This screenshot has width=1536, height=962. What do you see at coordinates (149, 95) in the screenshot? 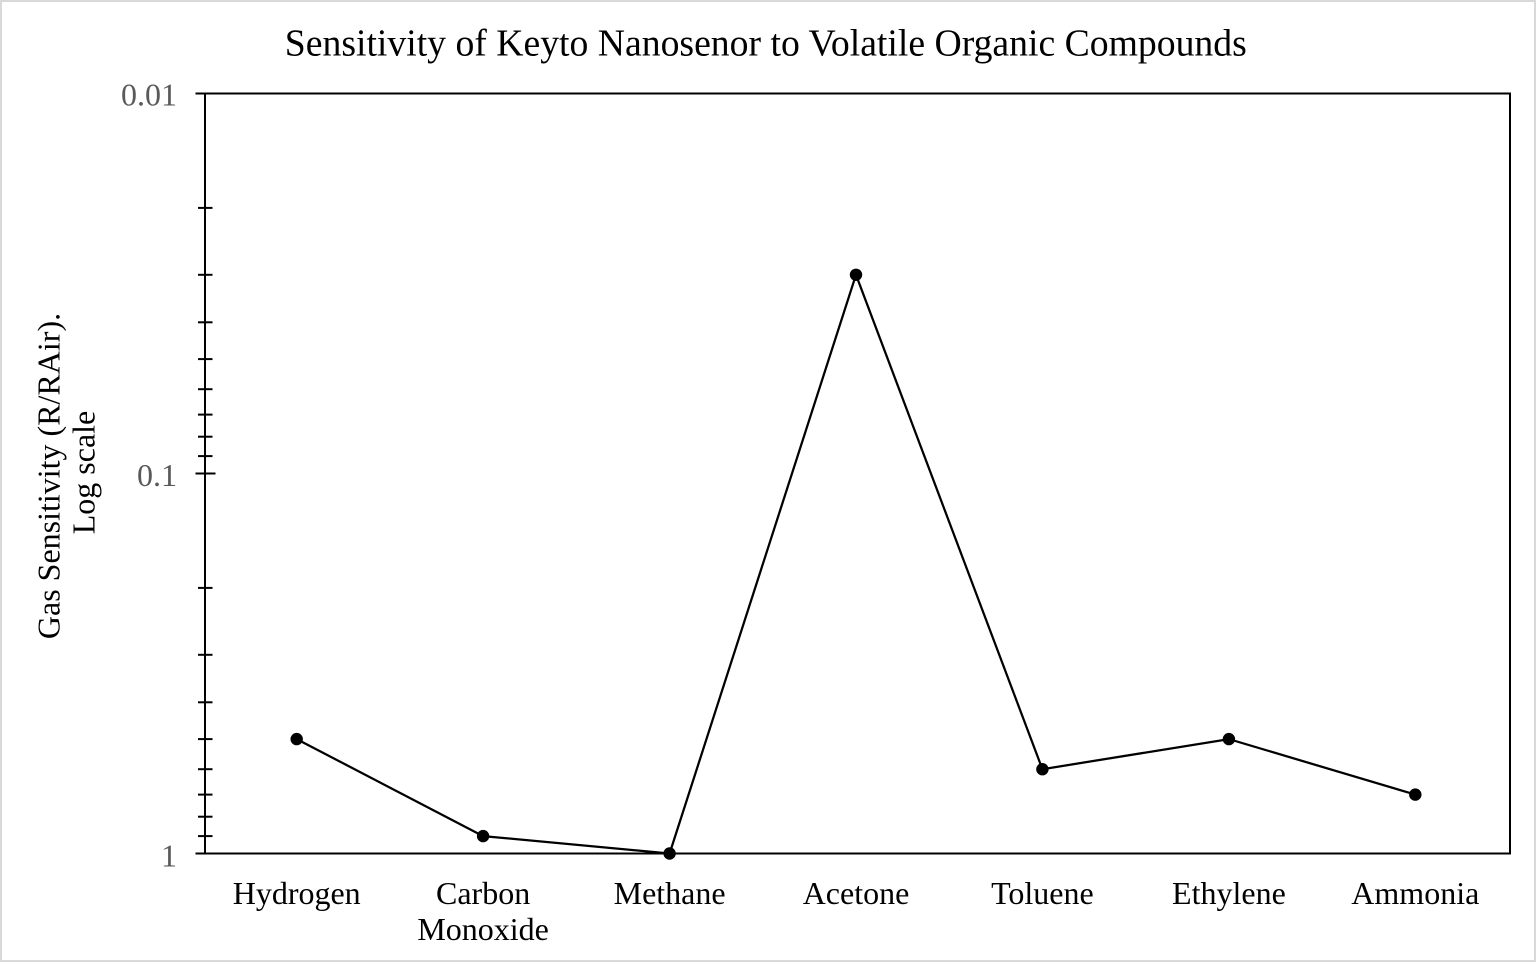
I see `svg-text: 0.01` at bounding box center [149, 95].